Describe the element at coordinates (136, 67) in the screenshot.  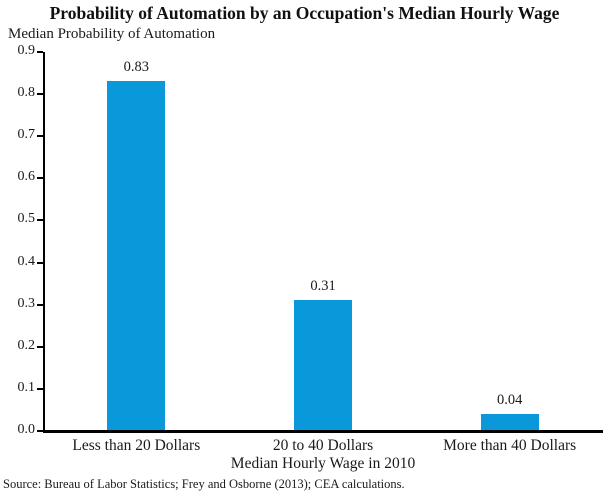
I see `bar-value-label: 0.83` at that location.